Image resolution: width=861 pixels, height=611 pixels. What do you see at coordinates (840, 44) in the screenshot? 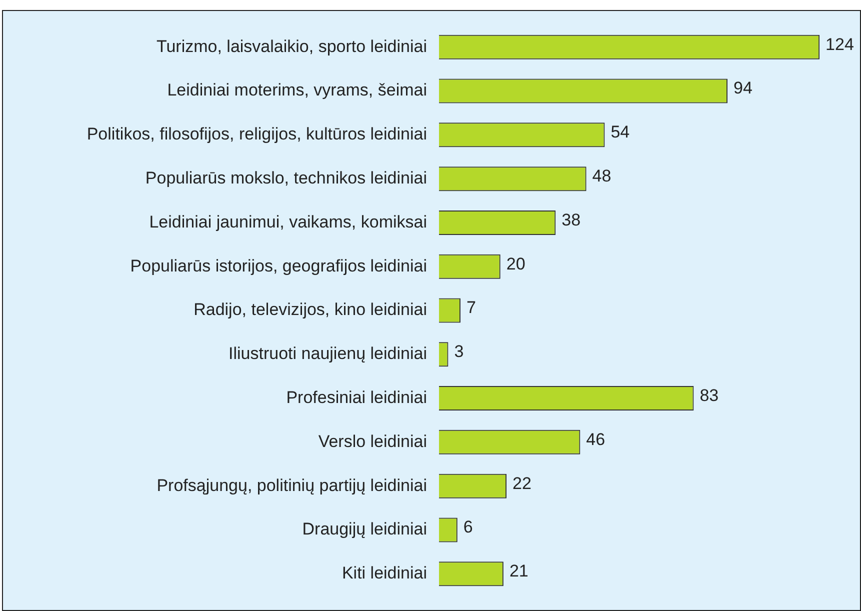
I see `data-label: 124` at bounding box center [840, 44].